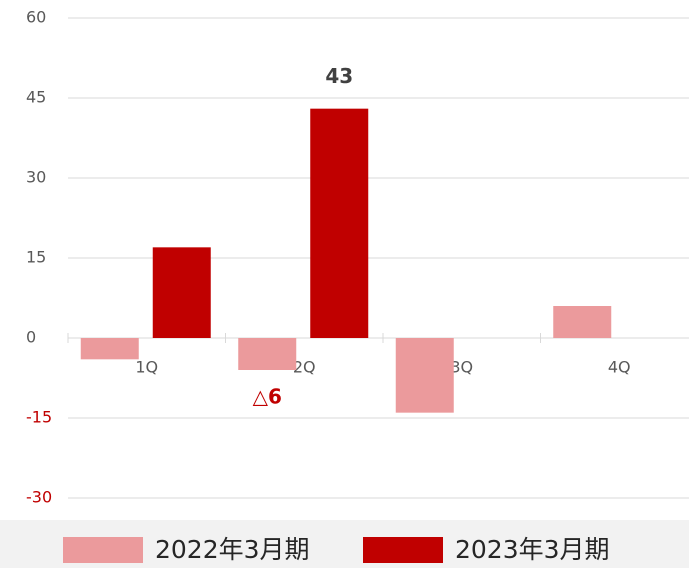  I want to click on y-tick-label: 0, so click(31, 337).